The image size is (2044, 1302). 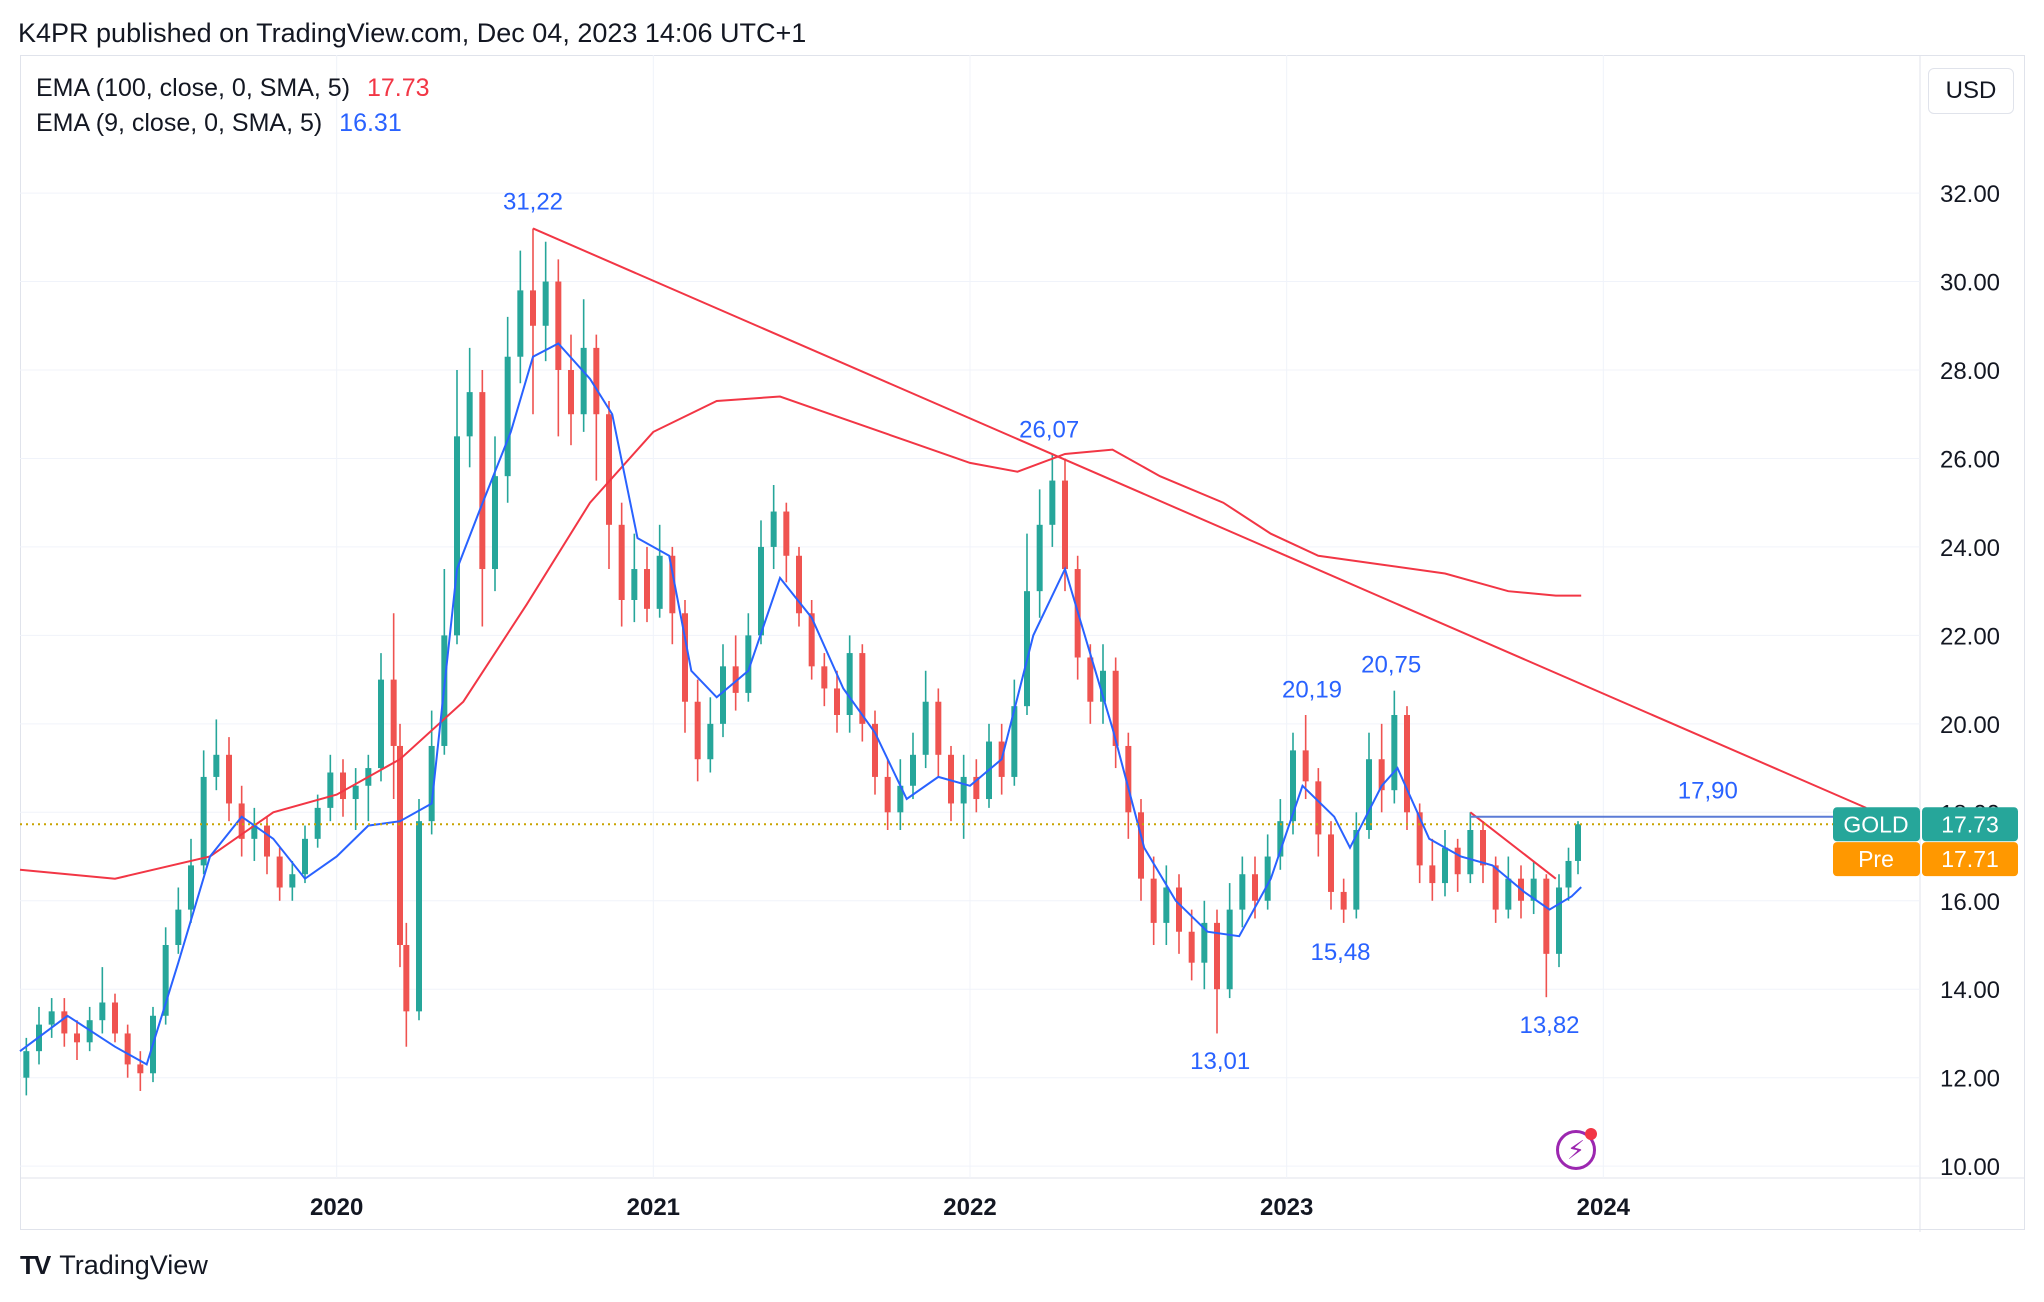 What do you see at coordinates (533, 202) in the screenshot?
I see `price-annotation: 31,22` at bounding box center [533, 202].